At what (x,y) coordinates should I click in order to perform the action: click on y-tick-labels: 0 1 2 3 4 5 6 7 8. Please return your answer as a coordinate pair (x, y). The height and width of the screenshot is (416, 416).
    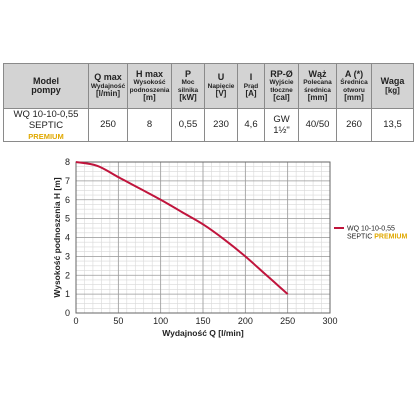
    Looking at the image, I should click on (67, 237).